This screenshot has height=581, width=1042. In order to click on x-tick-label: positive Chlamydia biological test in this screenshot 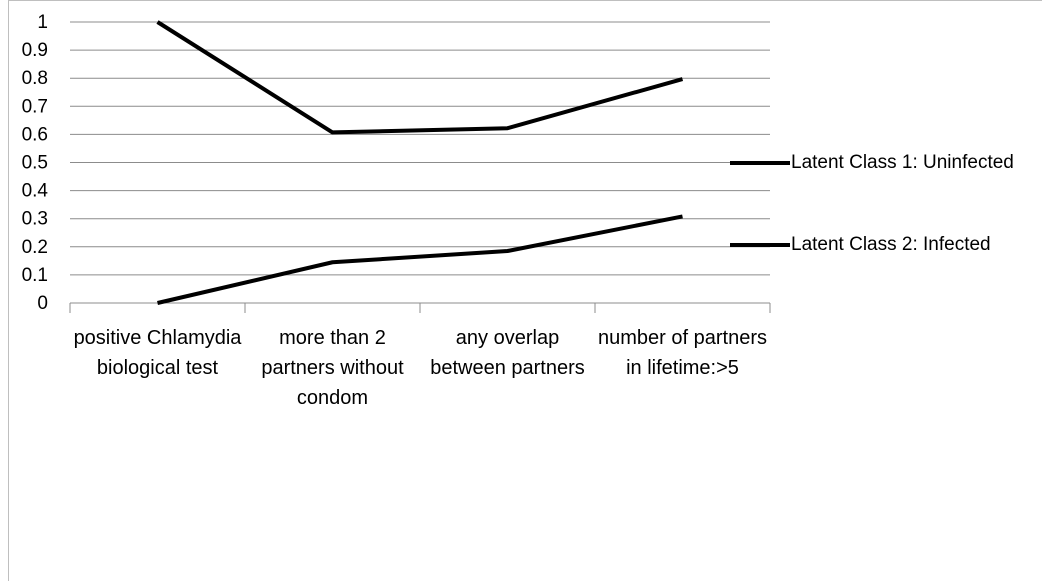, I will do `click(157, 353)`.